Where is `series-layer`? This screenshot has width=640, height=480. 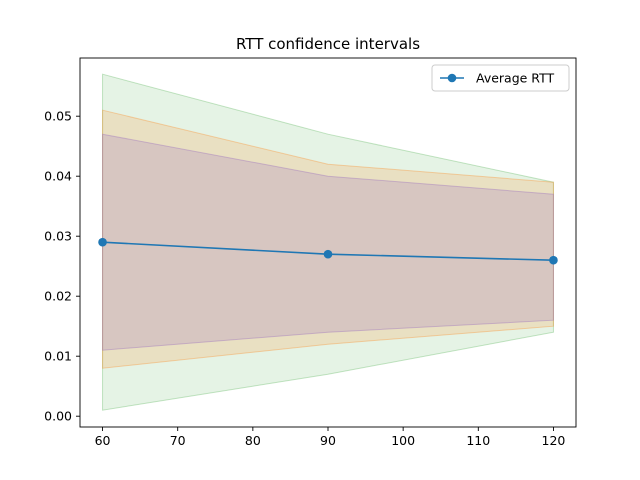 series-layer is located at coordinates (328, 251).